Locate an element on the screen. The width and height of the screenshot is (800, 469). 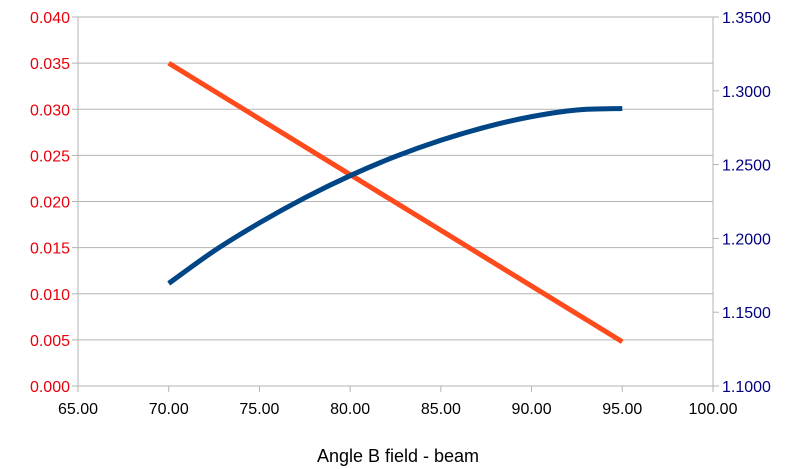
left-tick-label: 0.025 is located at coordinates (50, 156).